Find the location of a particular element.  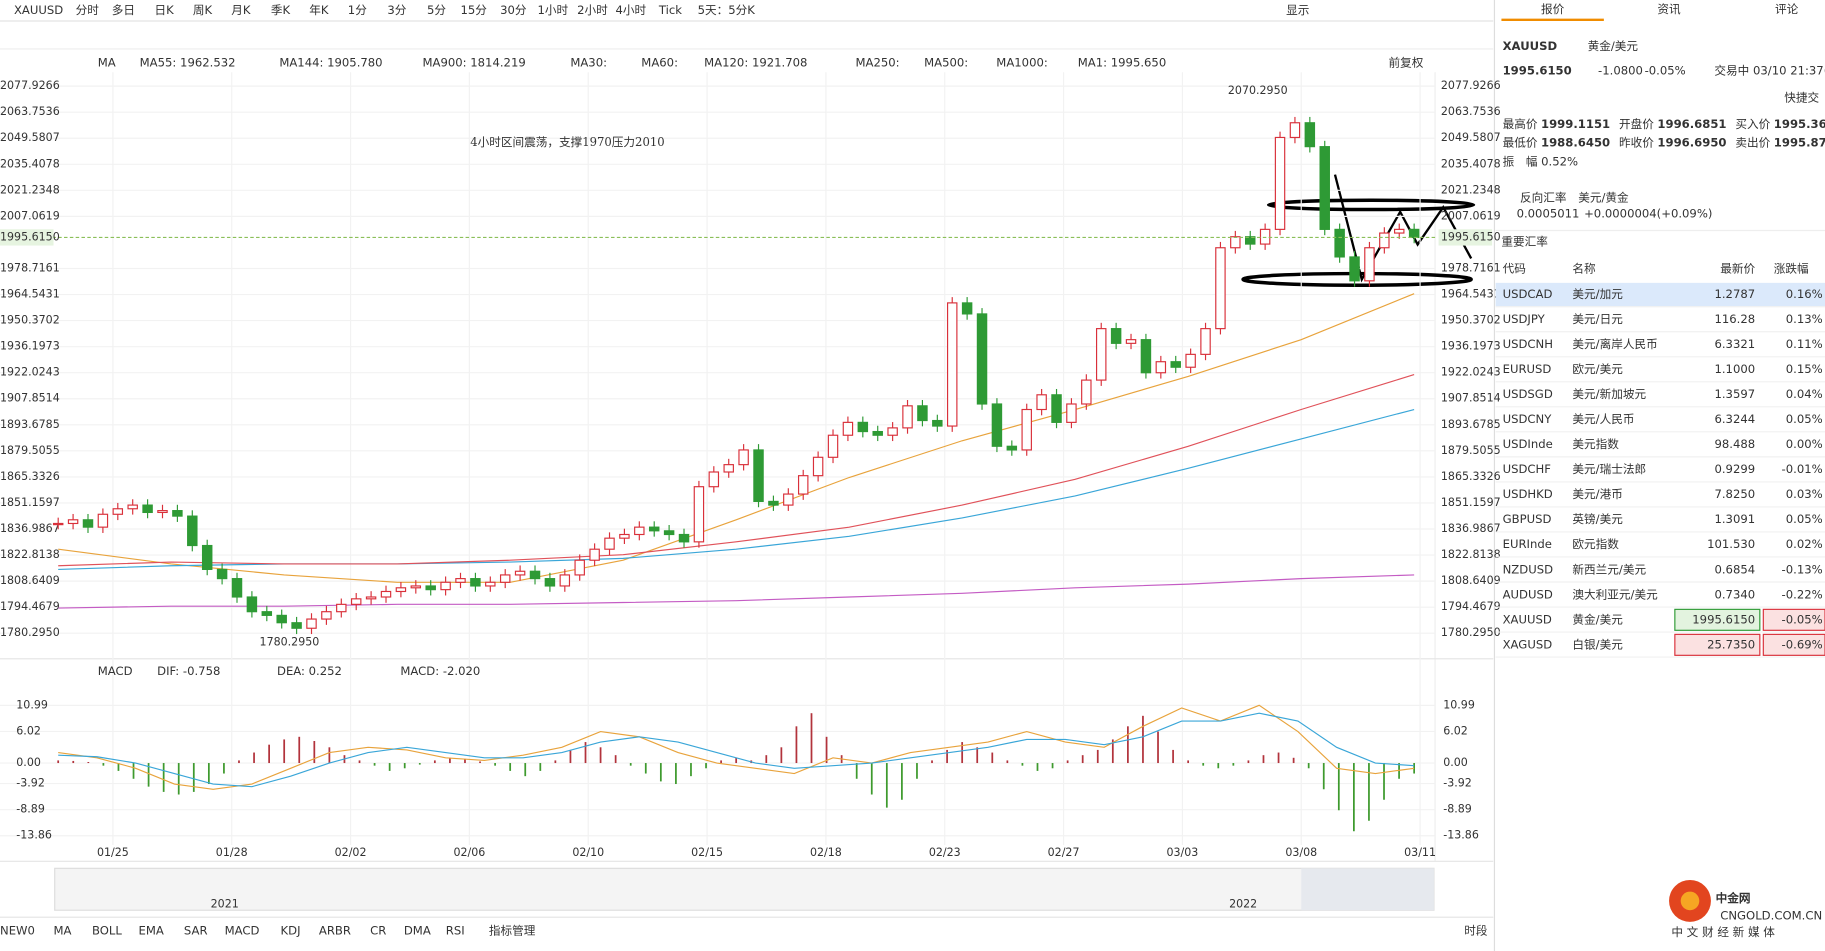

timeframe-tab: 季K is located at coordinates (281, 10).